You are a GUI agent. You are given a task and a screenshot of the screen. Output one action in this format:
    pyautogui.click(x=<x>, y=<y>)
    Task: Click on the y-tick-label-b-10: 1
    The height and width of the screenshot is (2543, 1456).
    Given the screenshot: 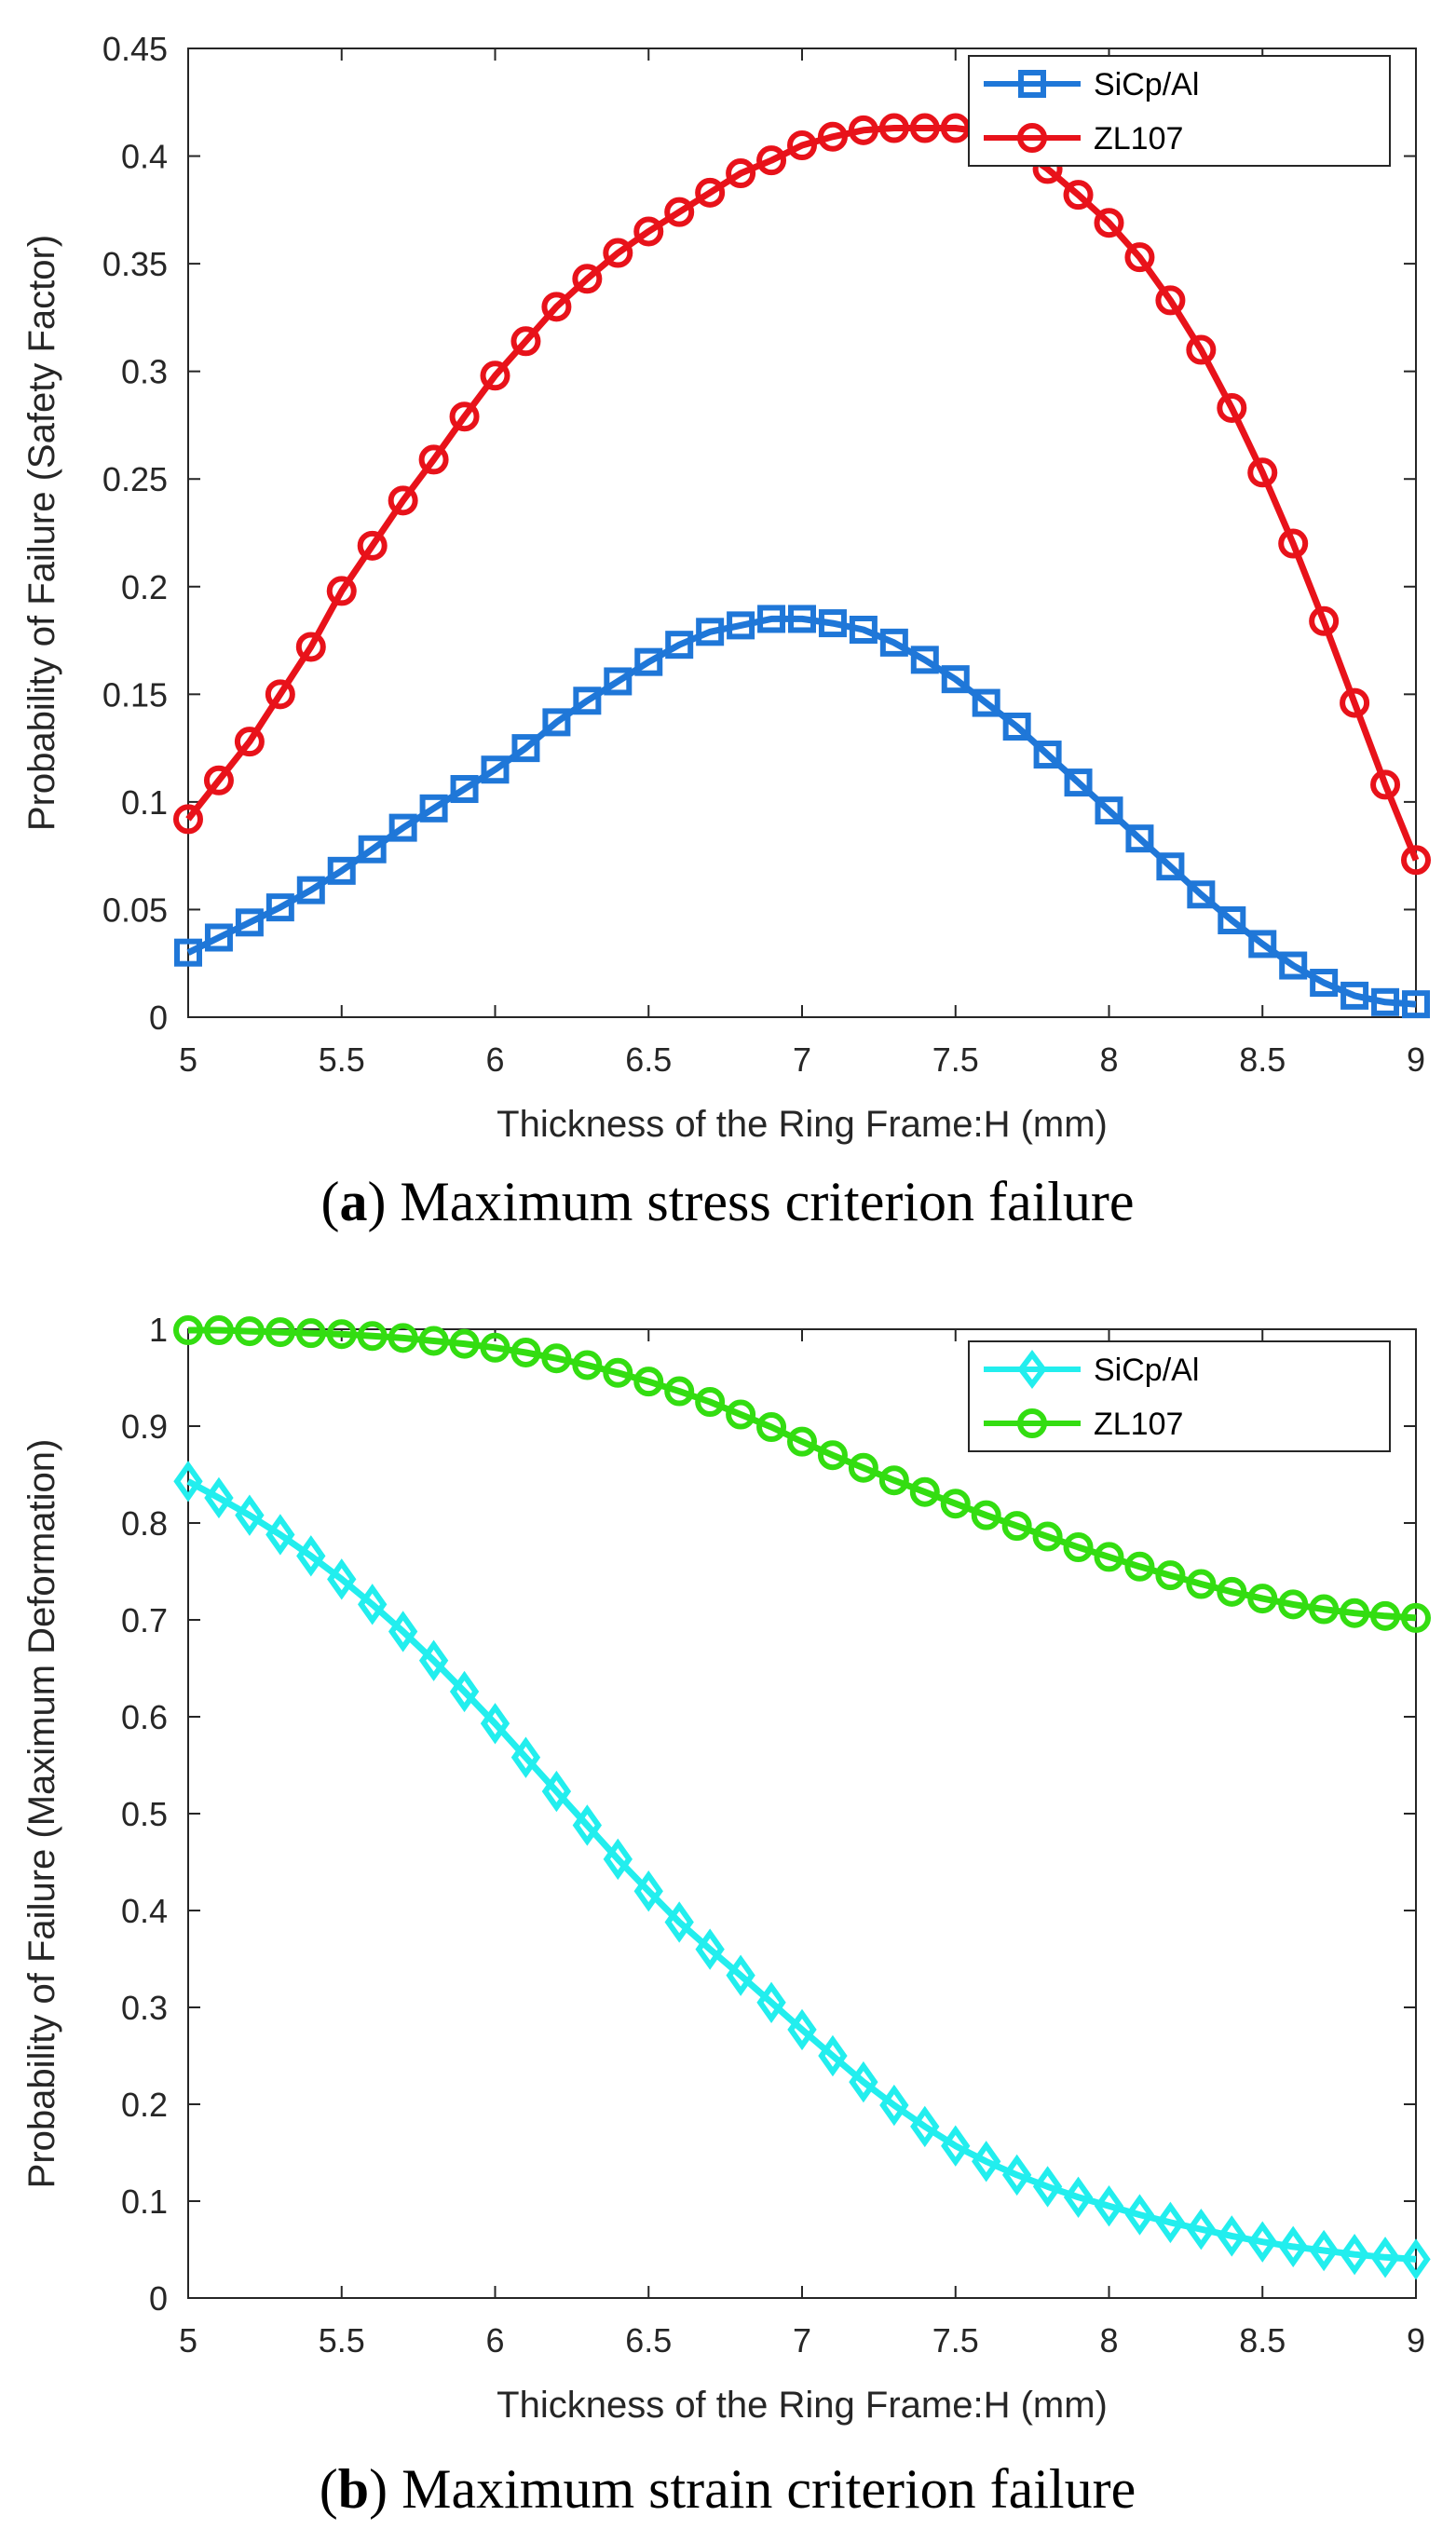 What is the action you would take?
    pyautogui.click(x=158, y=1330)
    